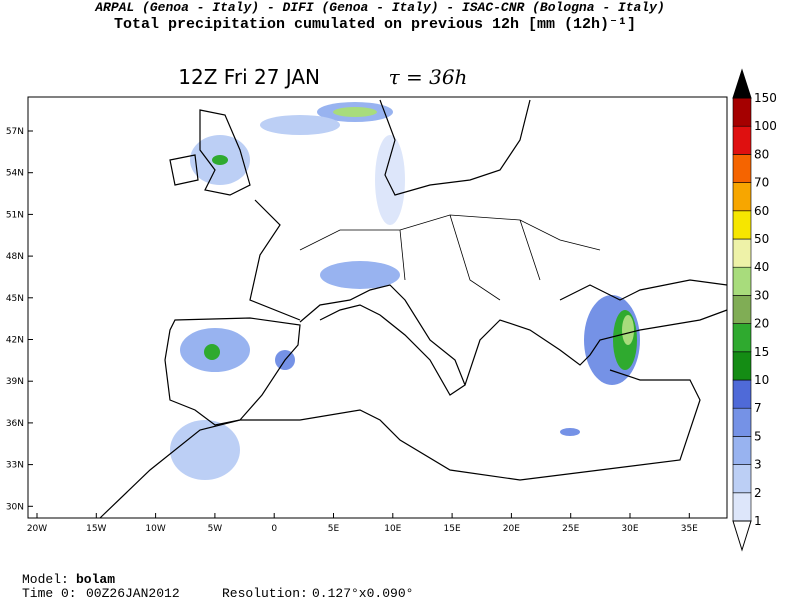 The height and width of the screenshot is (600, 800). What do you see at coordinates (45, 579) in the screenshot?
I see `model-label: Model:` at bounding box center [45, 579].